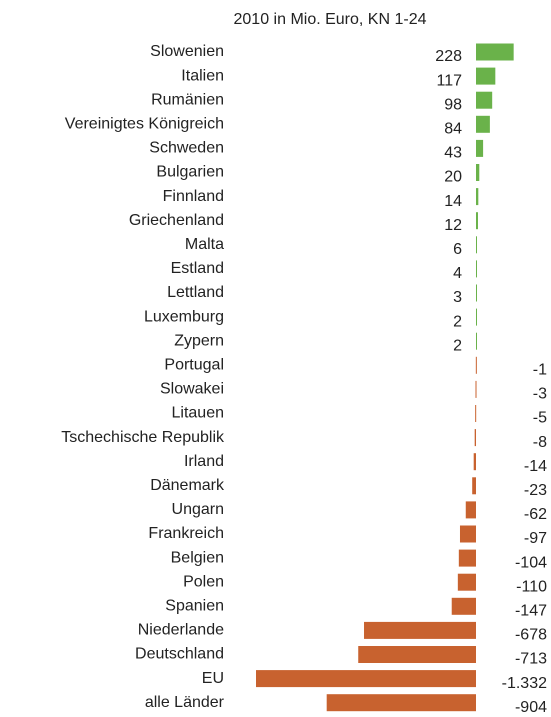  What do you see at coordinates (457, 249) in the screenshot?
I see `value-label: 6` at bounding box center [457, 249].